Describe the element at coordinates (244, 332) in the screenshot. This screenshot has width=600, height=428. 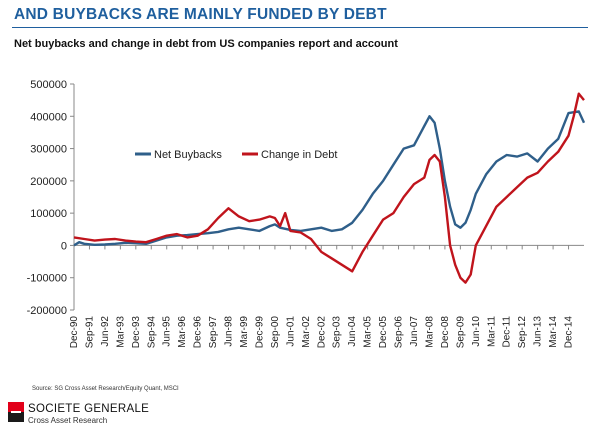
I see `x-tick-label: Mar-99` at that location.